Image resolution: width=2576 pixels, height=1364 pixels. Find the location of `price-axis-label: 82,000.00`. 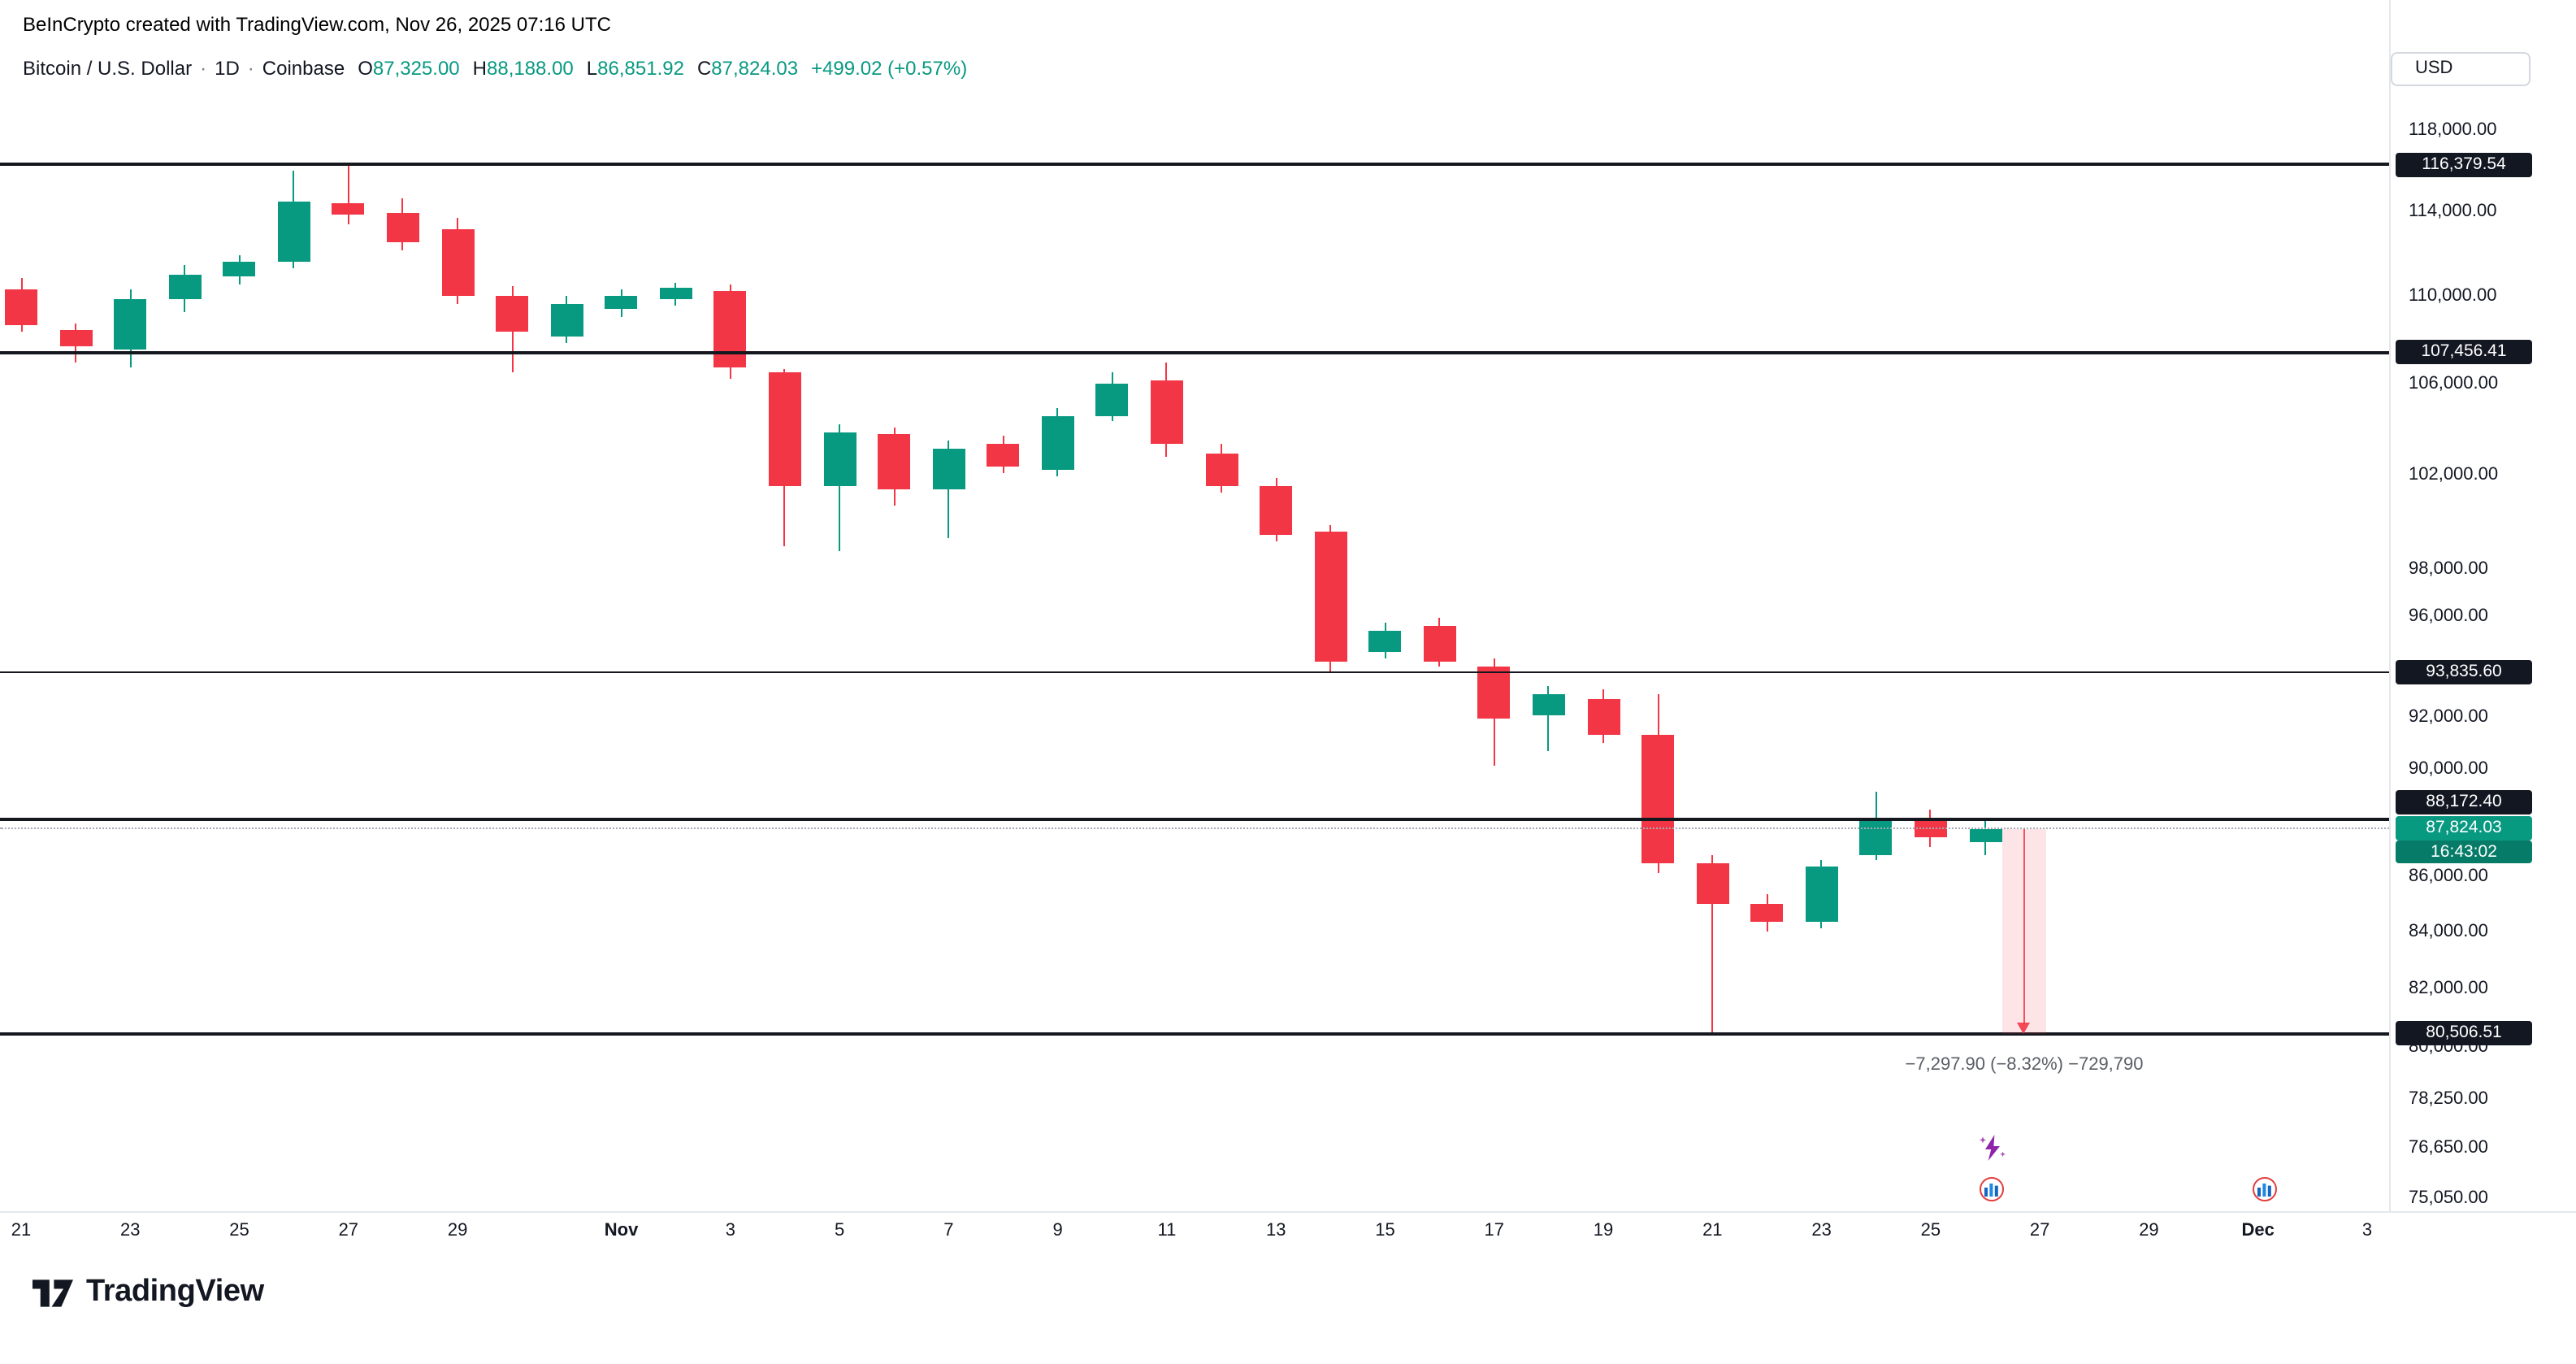

price-axis-label: 82,000.00 is located at coordinates (2448, 989).